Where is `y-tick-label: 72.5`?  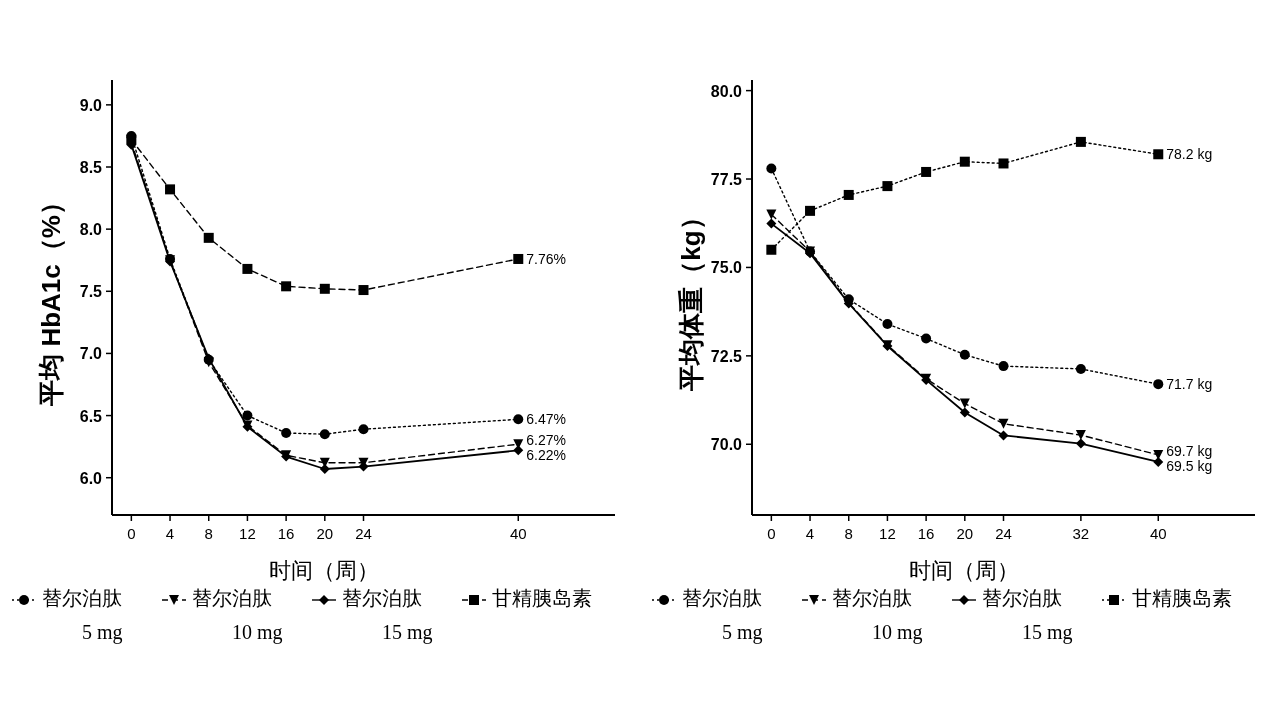 y-tick-label: 72.5 is located at coordinates (726, 356).